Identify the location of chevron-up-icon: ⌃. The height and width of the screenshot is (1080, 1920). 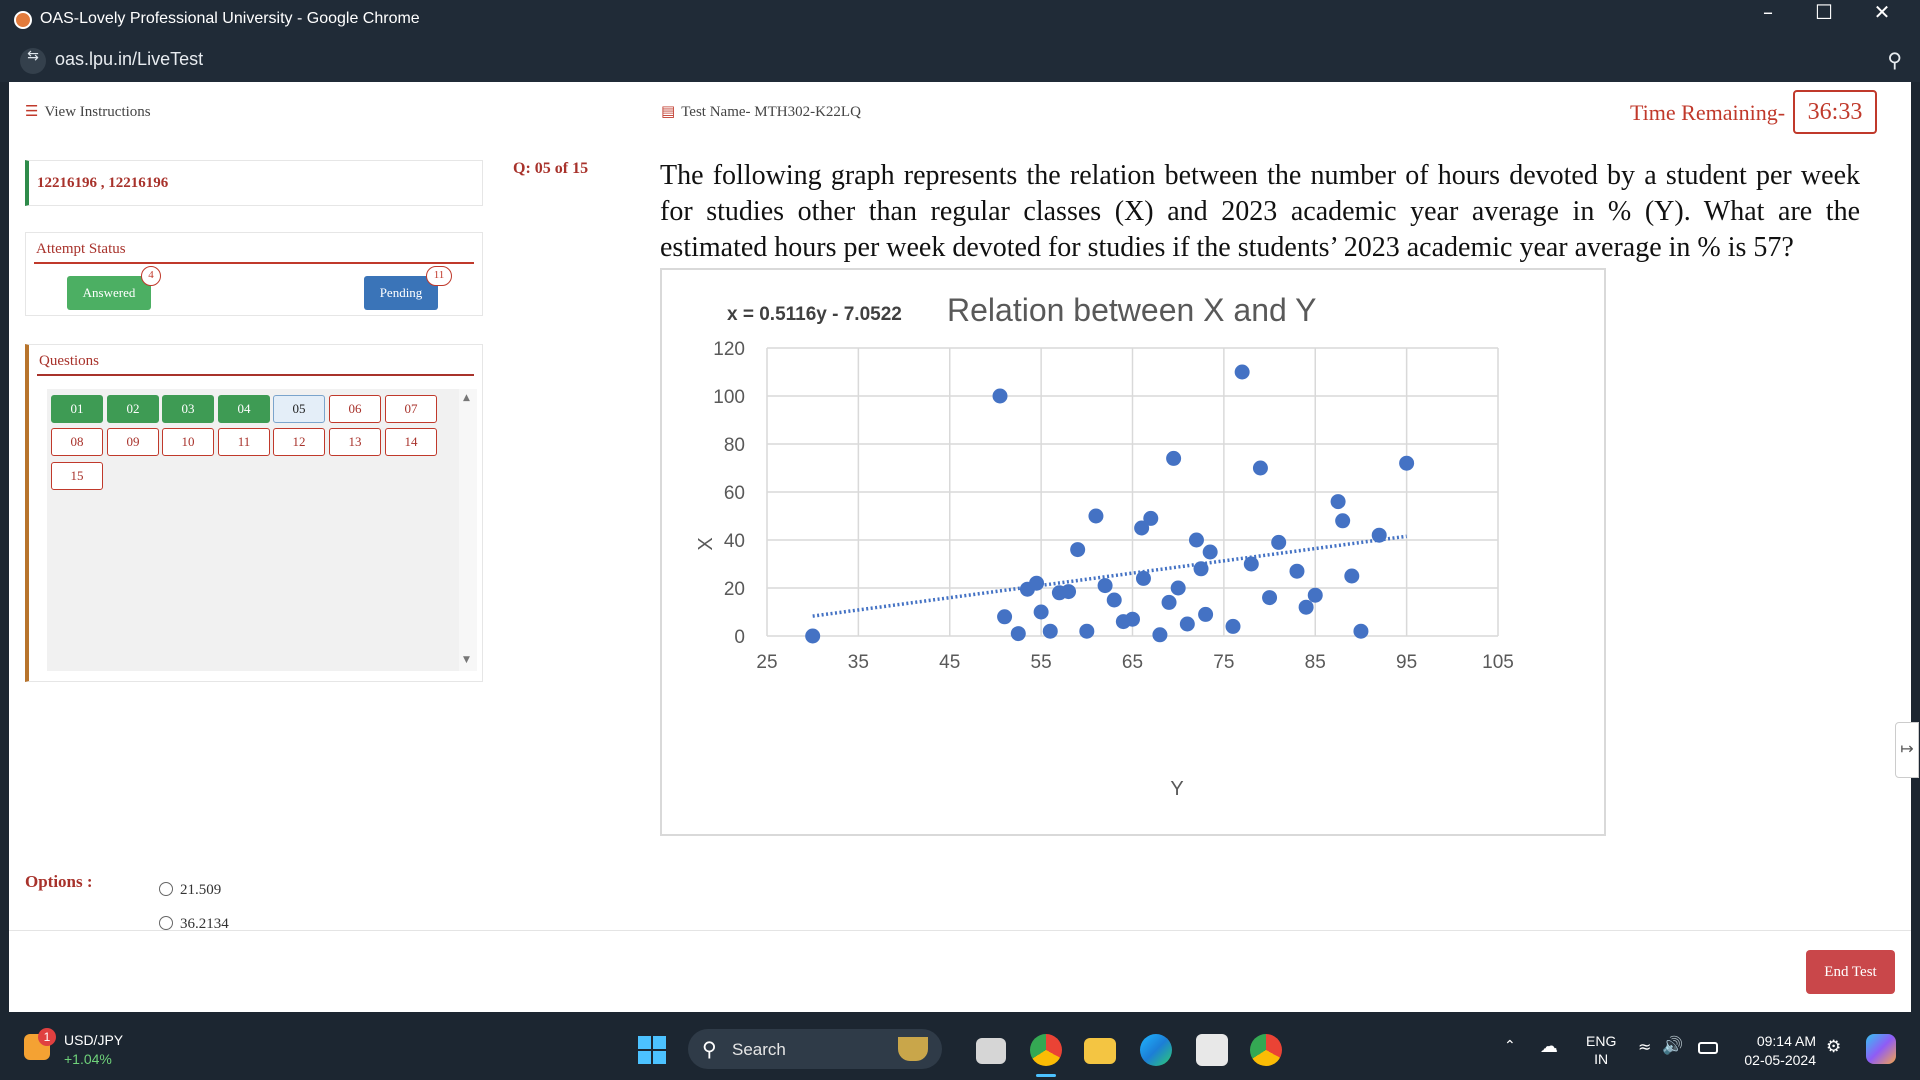
(1510, 1046).